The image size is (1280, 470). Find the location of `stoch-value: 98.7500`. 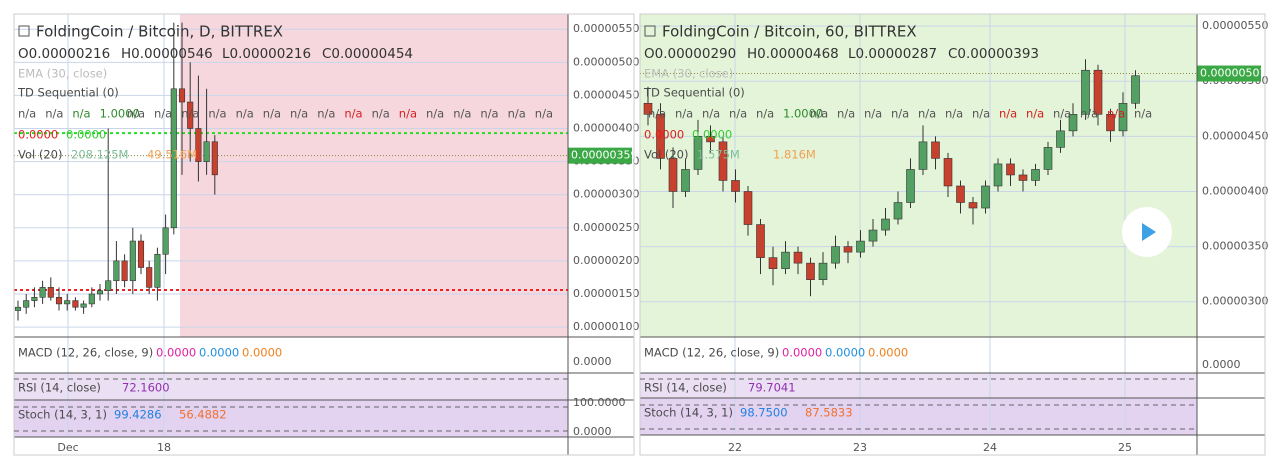

stoch-value: 98.7500 is located at coordinates (764, 413).